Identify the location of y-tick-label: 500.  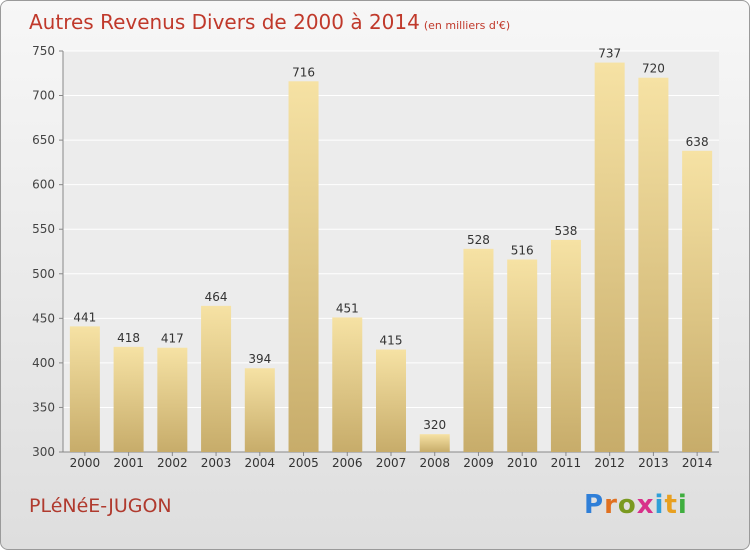
(43, 274).